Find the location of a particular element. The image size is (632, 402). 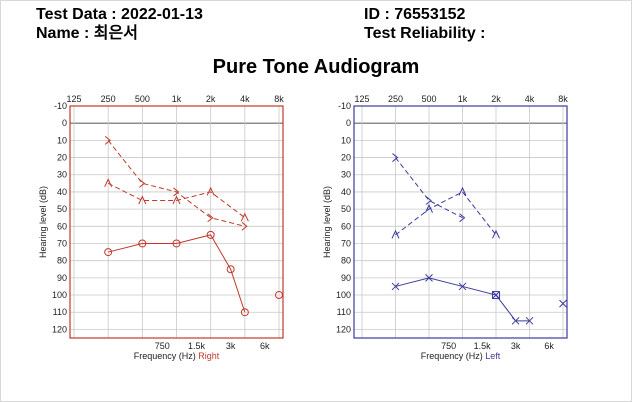

left-series-angle-bracket-line is located at coordinates (429, 188).